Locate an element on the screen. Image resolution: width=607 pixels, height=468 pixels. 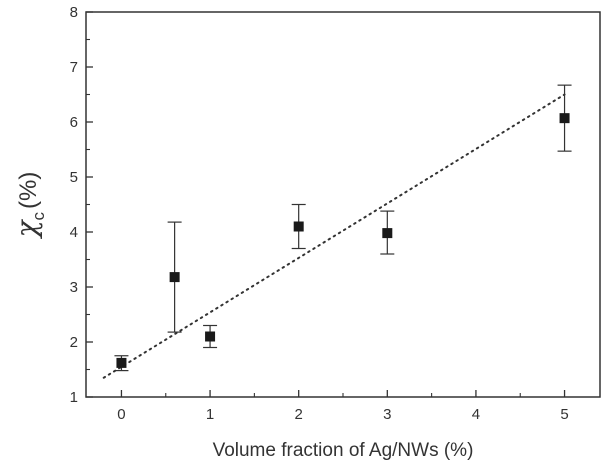
y-tick-label: 1 is located at coordinates (74, 397).